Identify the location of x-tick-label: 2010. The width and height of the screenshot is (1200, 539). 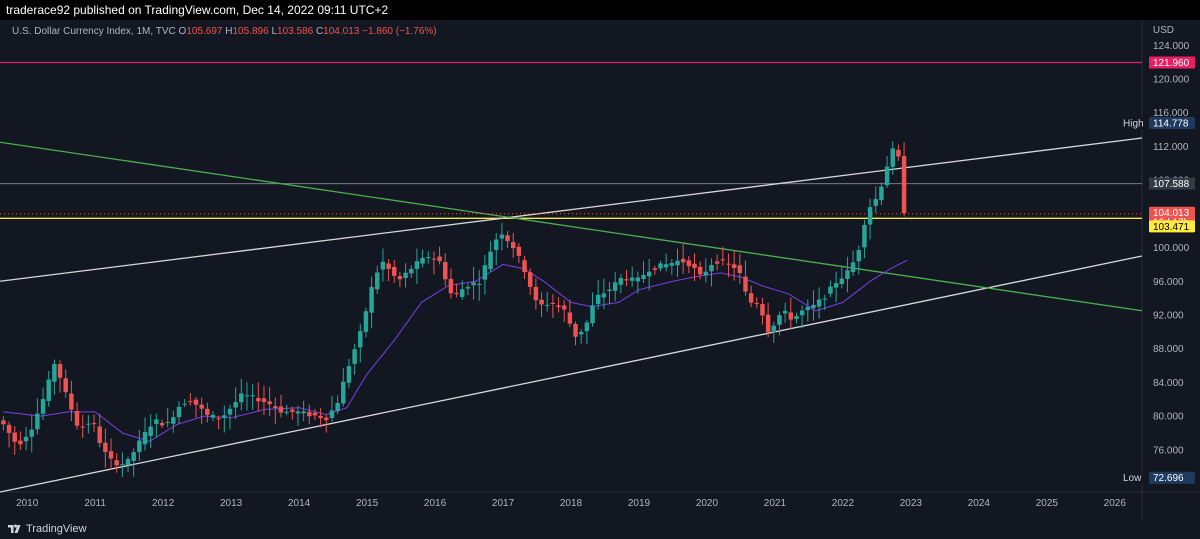
(27, 503).